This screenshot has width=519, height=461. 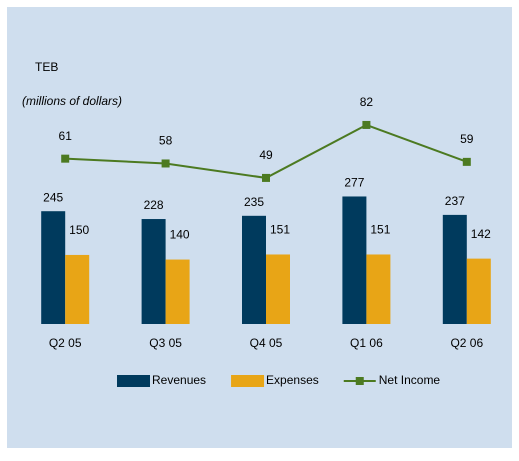 I want to click on chart-subtitle: (millions of dollars), so click(x=72, y=101).